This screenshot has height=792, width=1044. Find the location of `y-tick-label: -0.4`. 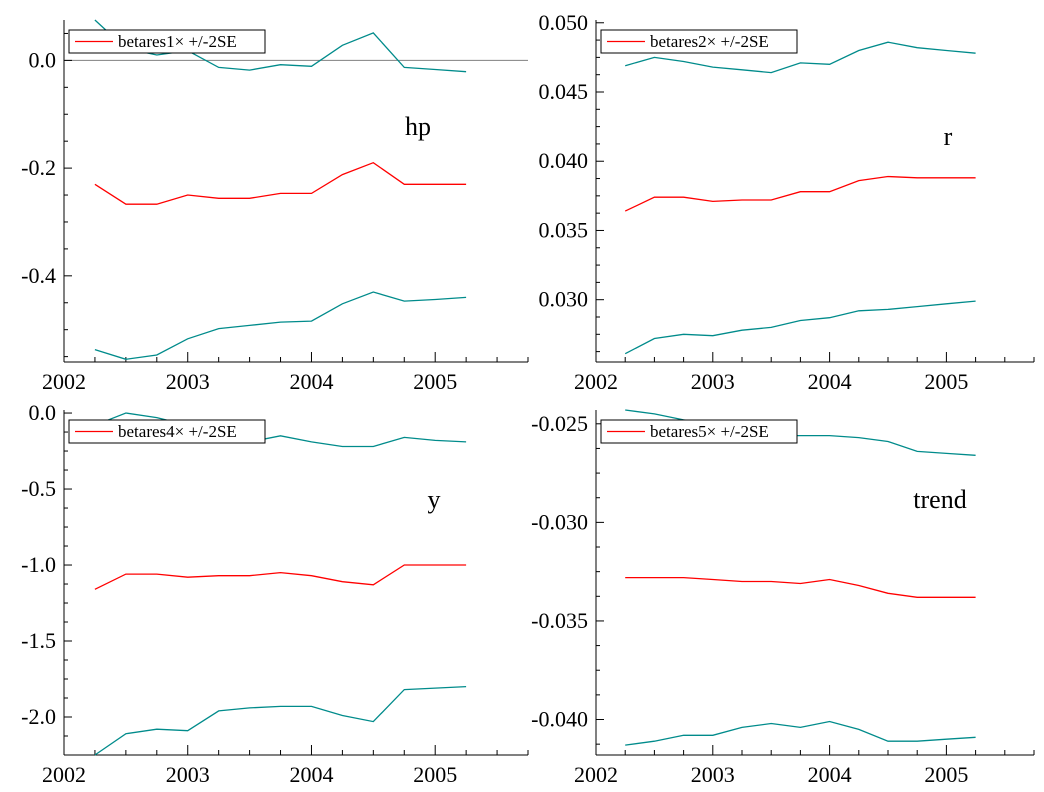

y-tick-label: -0.4 is located at coordinates (38, 275).